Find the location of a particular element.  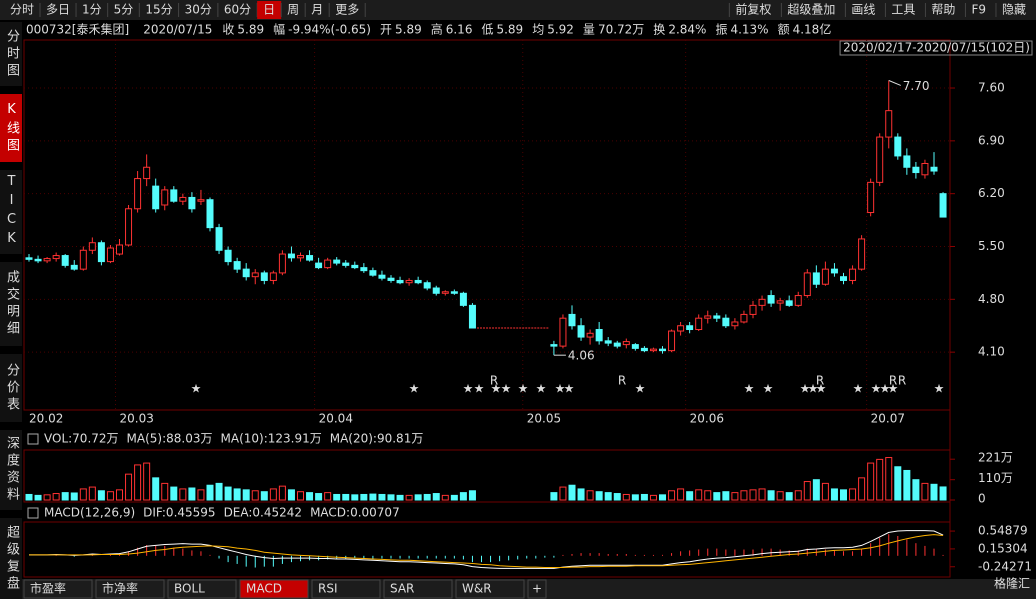

bottom-tab-bg is located at coordinates (490, 589).